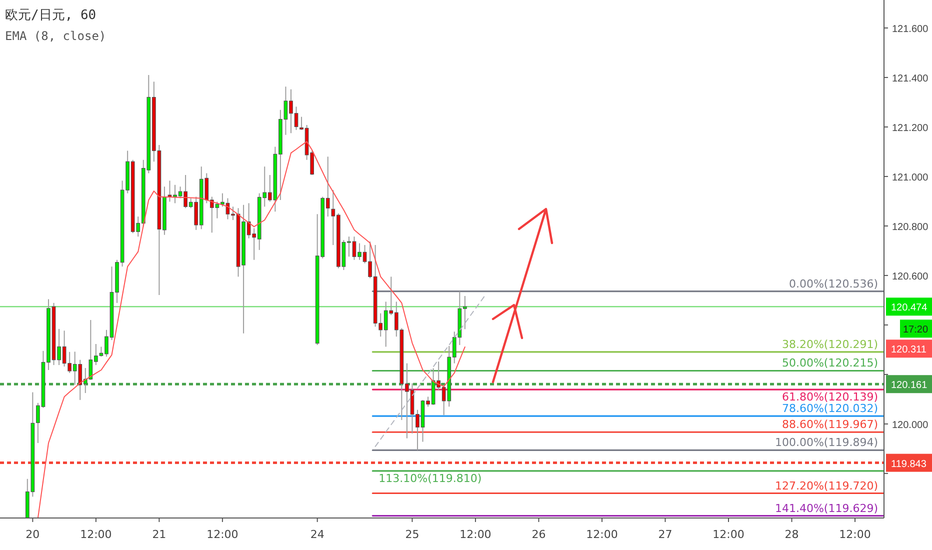 This screenshot has width=932, height=550. Describe the element at coordinates (665, 534) in the screenshot. I see `x-tick-label: 27` at that location.